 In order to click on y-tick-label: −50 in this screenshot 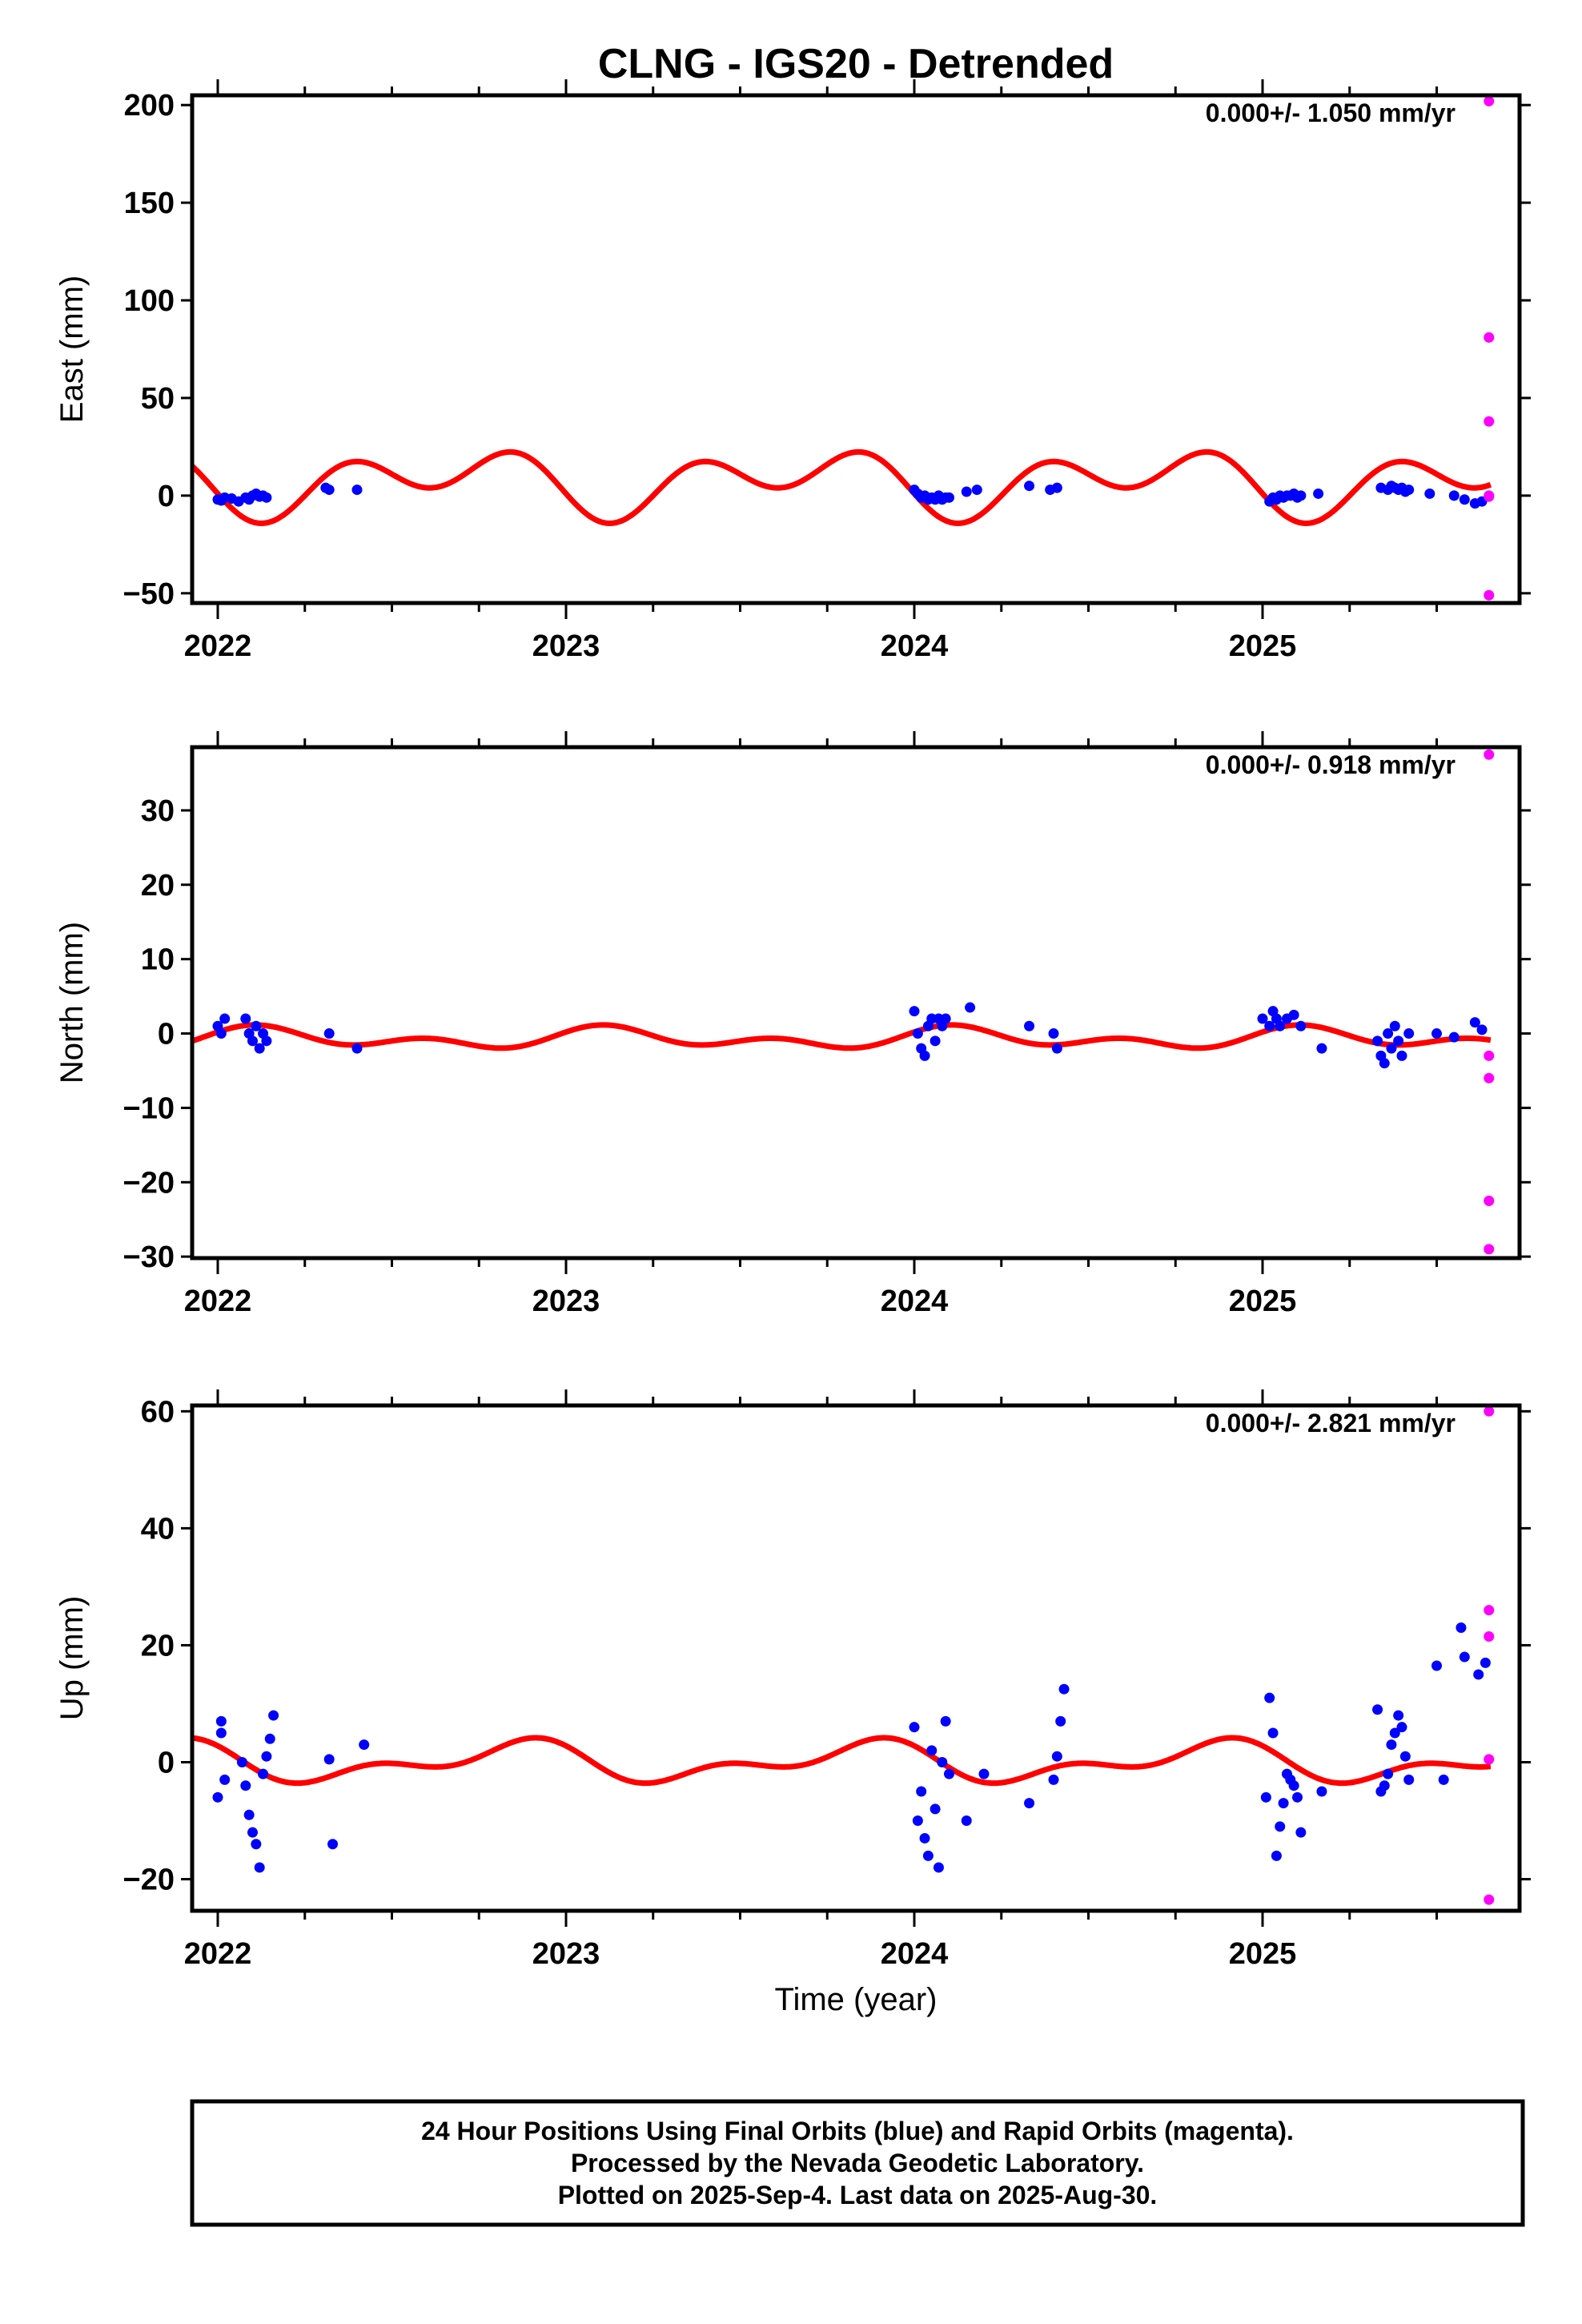, I will do `click(149, 594)`.